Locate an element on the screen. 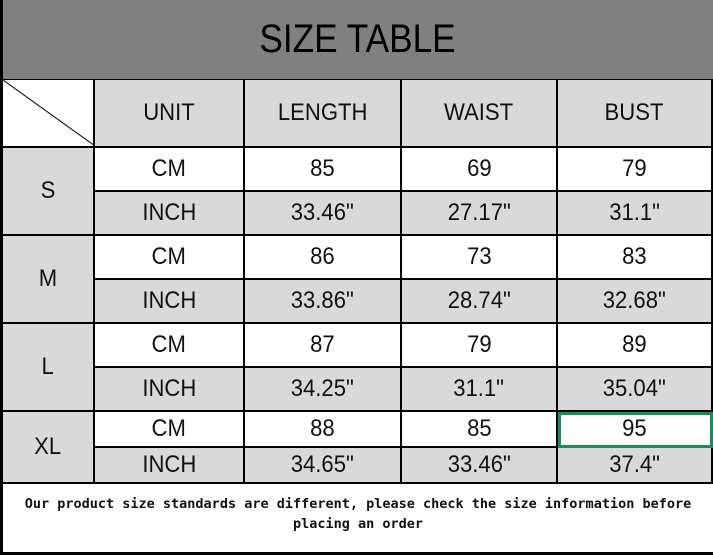  value-cell-inch: 33.86" is located at coordinates (323, 302).